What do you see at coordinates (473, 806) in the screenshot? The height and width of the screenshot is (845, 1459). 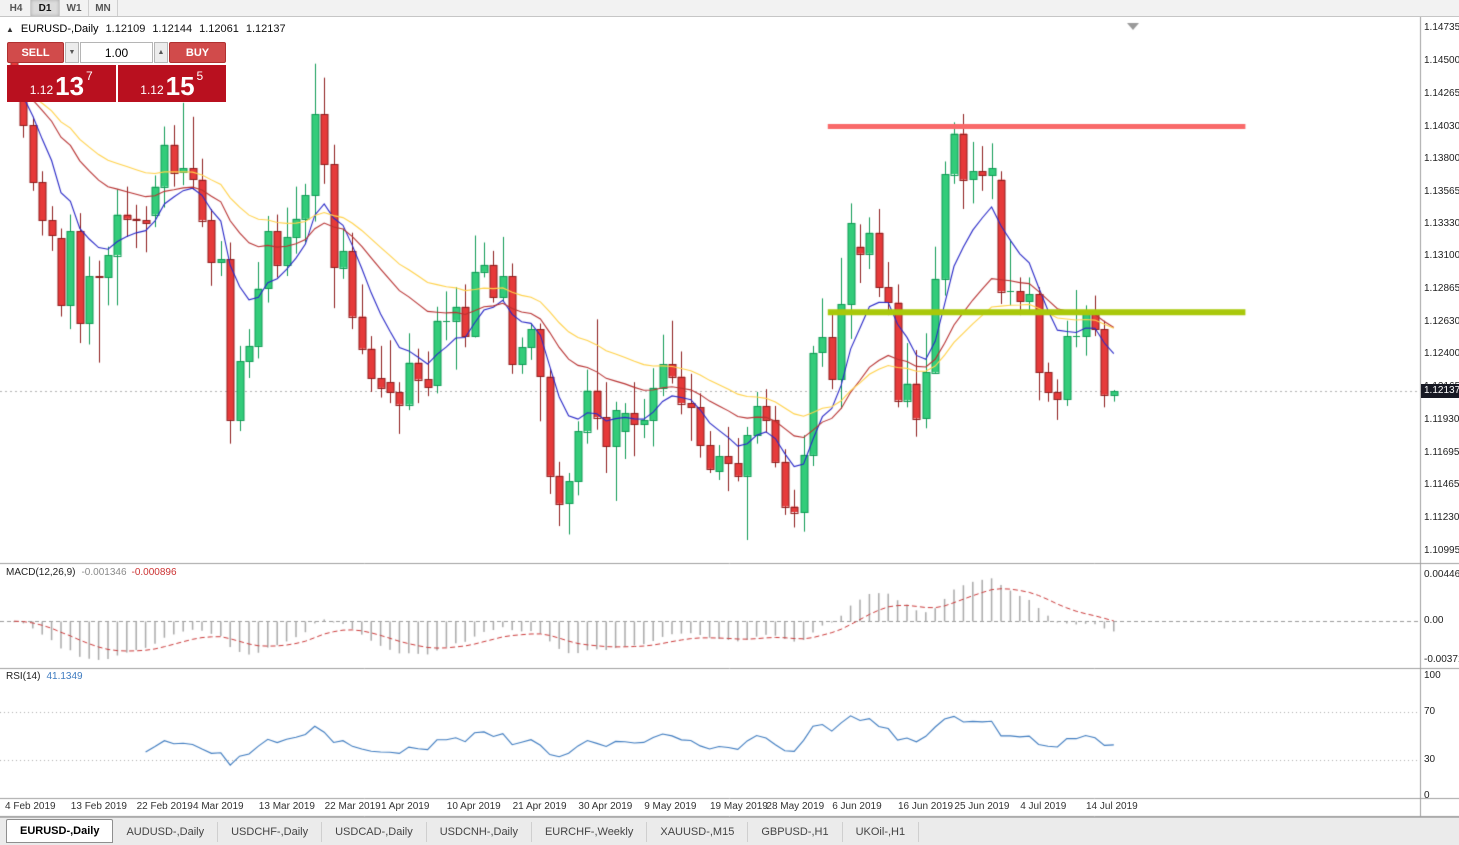 I see `date-axis-label: 10 Apr 2019` at bounding box center [473, 806].